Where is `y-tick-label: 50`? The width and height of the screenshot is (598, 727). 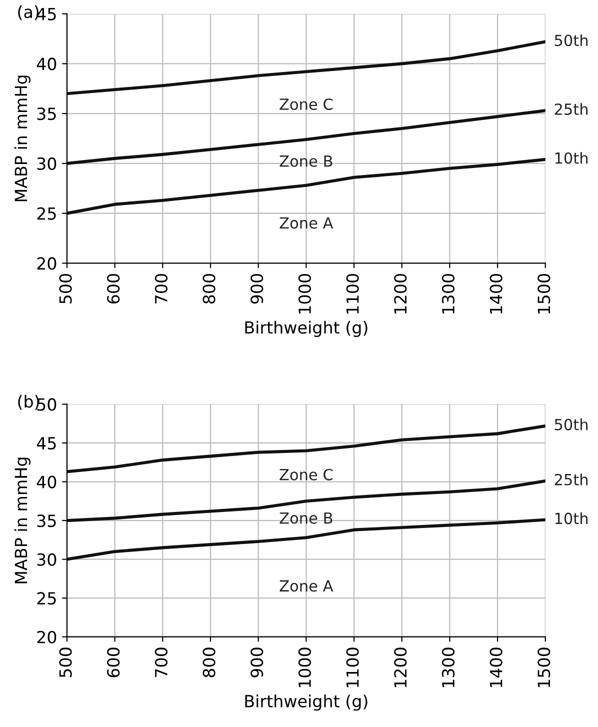
y-tick-label: 50 is located at coordinates (46, 404).